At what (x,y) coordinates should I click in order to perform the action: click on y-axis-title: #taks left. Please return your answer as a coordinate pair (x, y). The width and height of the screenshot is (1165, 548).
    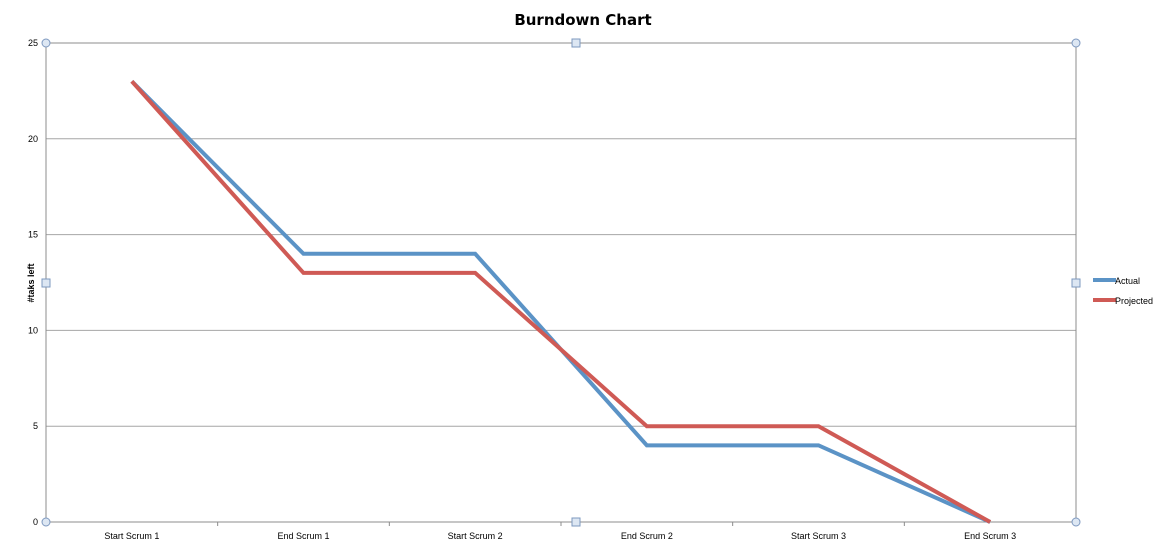
    Looking at the image, I should click on (31, 282).